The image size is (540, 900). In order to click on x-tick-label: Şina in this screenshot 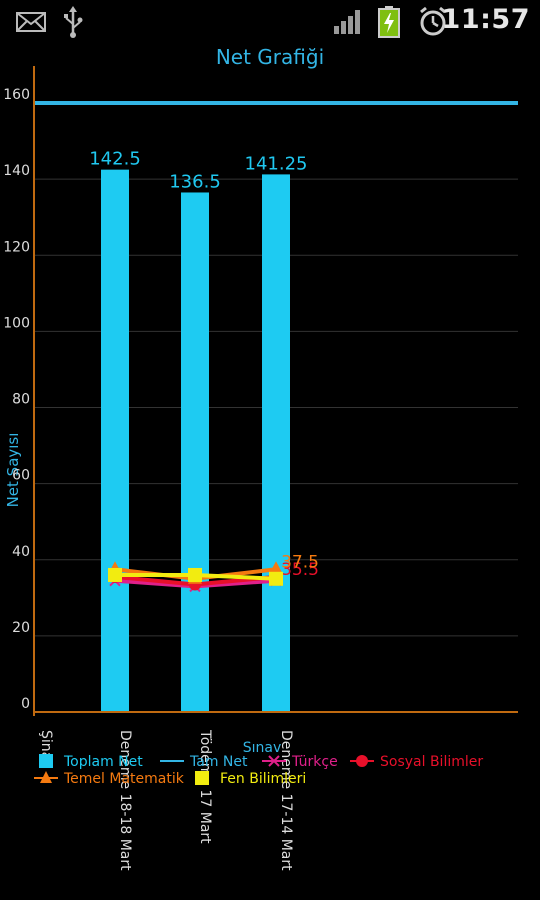, I will do `click(46, 745)`.